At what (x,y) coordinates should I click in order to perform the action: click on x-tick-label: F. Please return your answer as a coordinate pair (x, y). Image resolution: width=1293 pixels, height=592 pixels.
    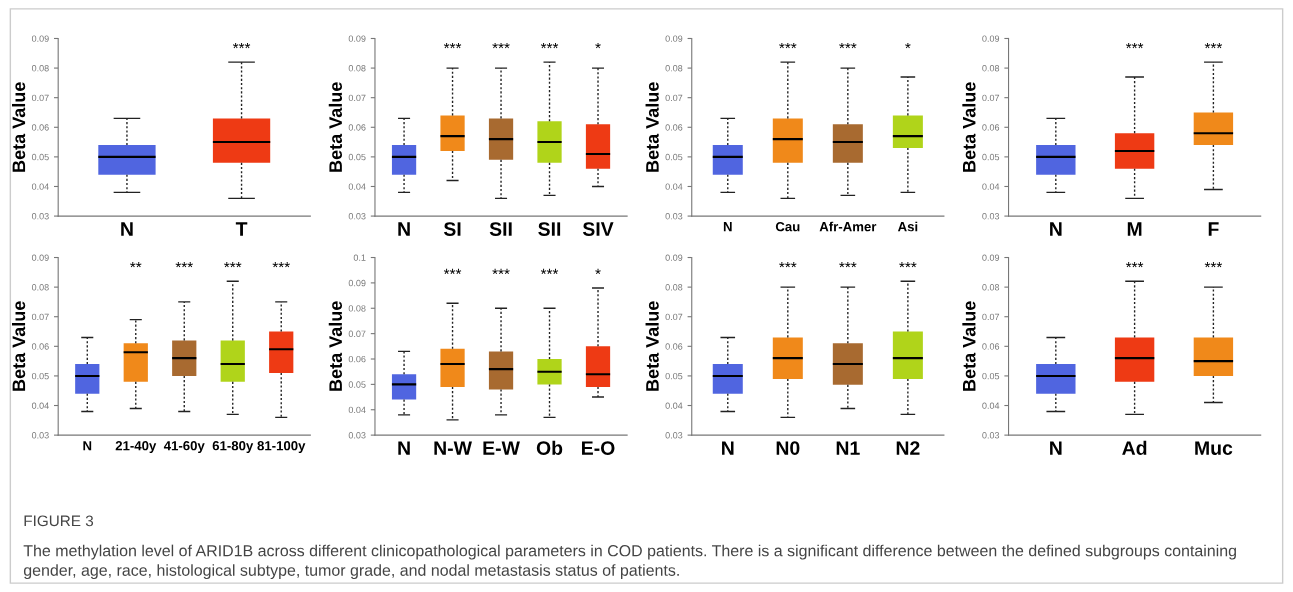
    Looking at the image, I should click on (1213, 229).